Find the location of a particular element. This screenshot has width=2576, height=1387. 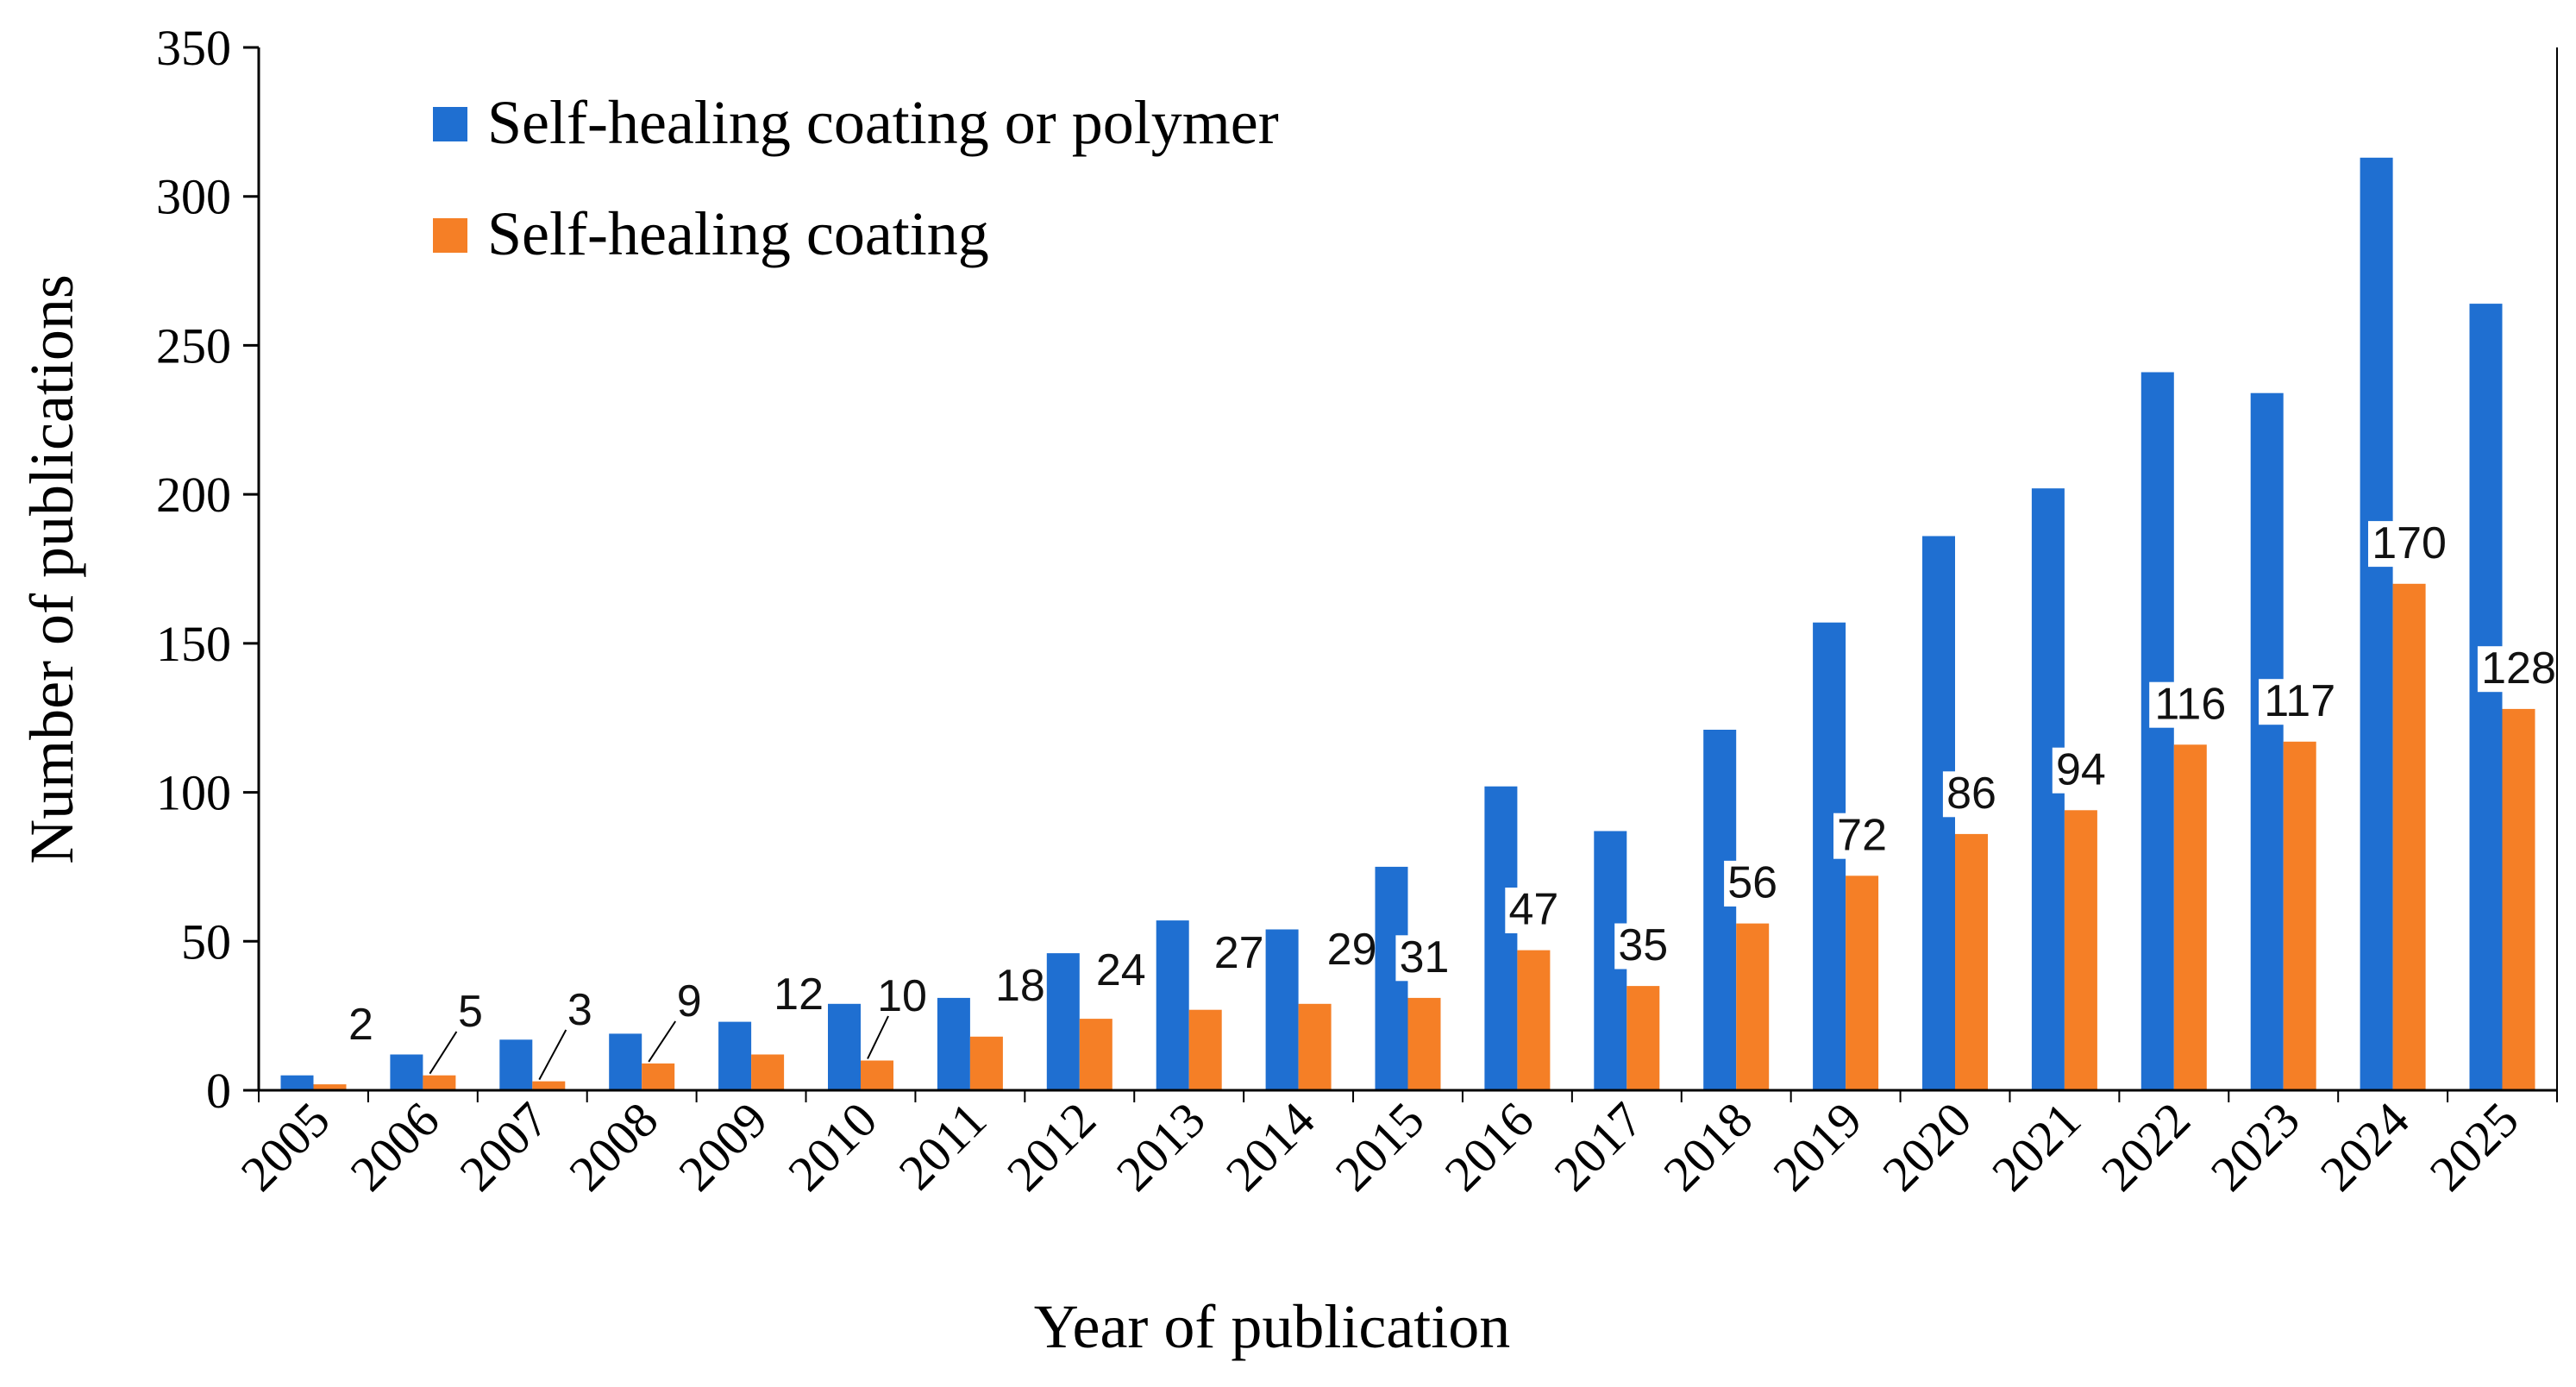

legend-label-series2: Self-healing coating is located at coordinates (738, 233).